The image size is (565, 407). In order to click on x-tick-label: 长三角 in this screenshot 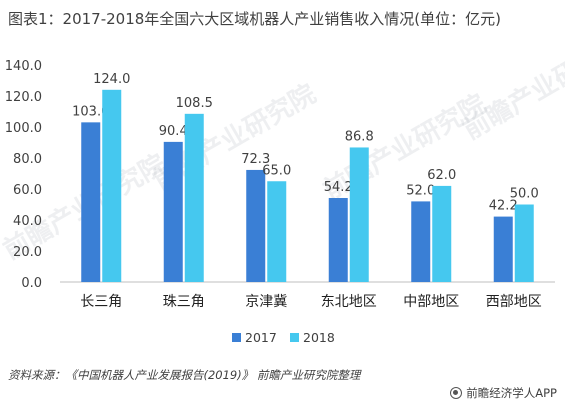, I will do `click(101, 302)`.